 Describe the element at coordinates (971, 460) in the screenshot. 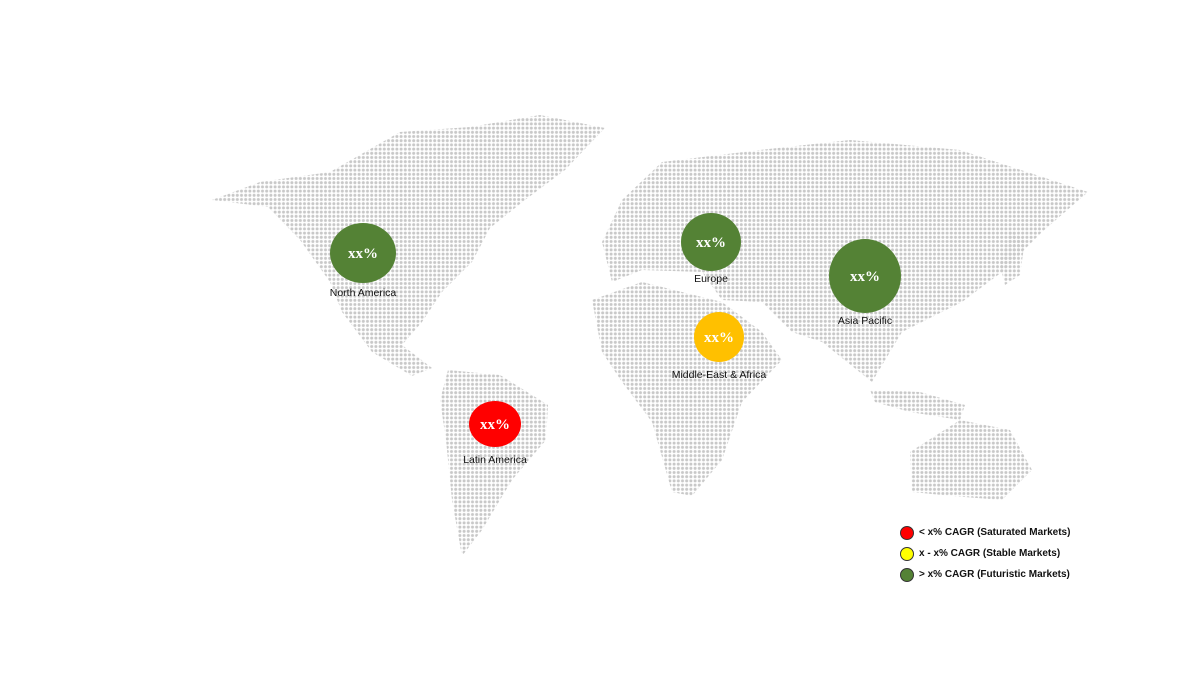

I see `continent-australia` at that location.